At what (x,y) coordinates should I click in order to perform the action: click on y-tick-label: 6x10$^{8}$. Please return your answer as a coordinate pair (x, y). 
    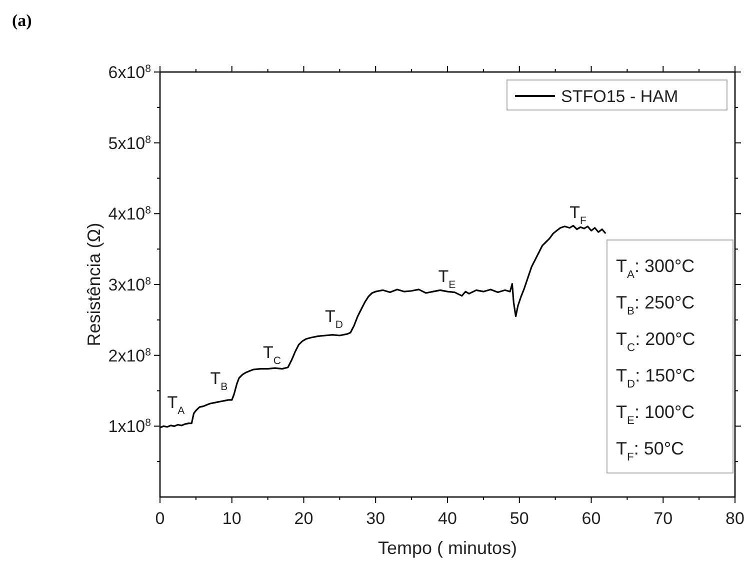
    Looking at the image, I should click on (130, 72).